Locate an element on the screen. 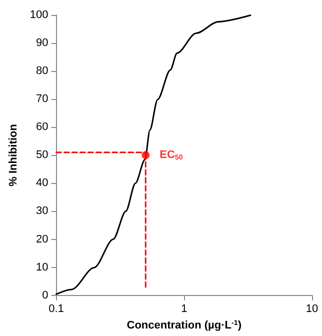 This screenshot has height=336, width=322. y-tick-label: 10 is located at coordinates (42, 267).